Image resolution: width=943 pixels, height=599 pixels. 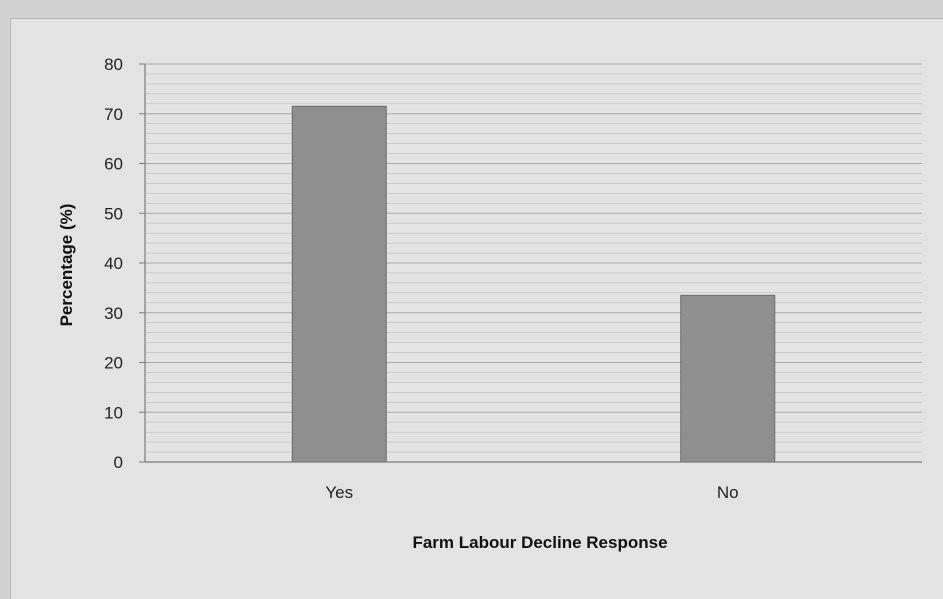 I want to click on x-tick-label-yes: Yes, so click(x=339, y=492).